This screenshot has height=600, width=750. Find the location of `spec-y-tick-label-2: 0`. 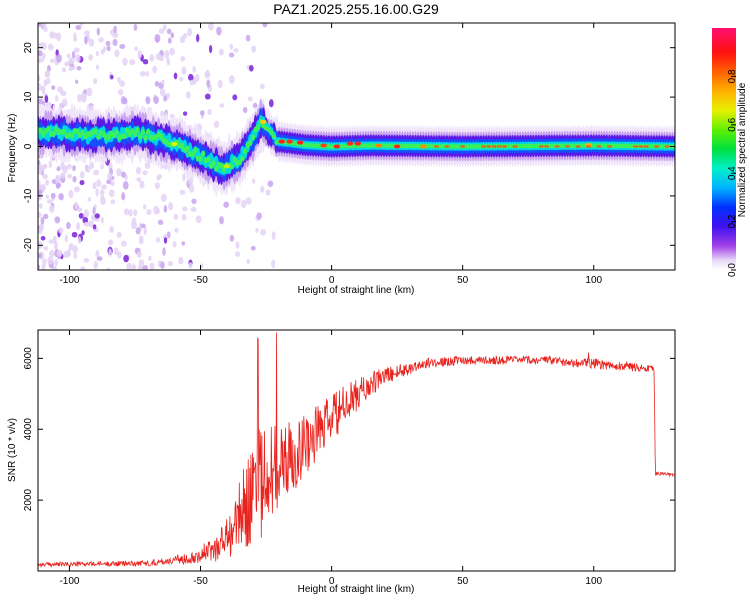

spec-y-tick-label-2: 0 is located at coordinates (28, 146).